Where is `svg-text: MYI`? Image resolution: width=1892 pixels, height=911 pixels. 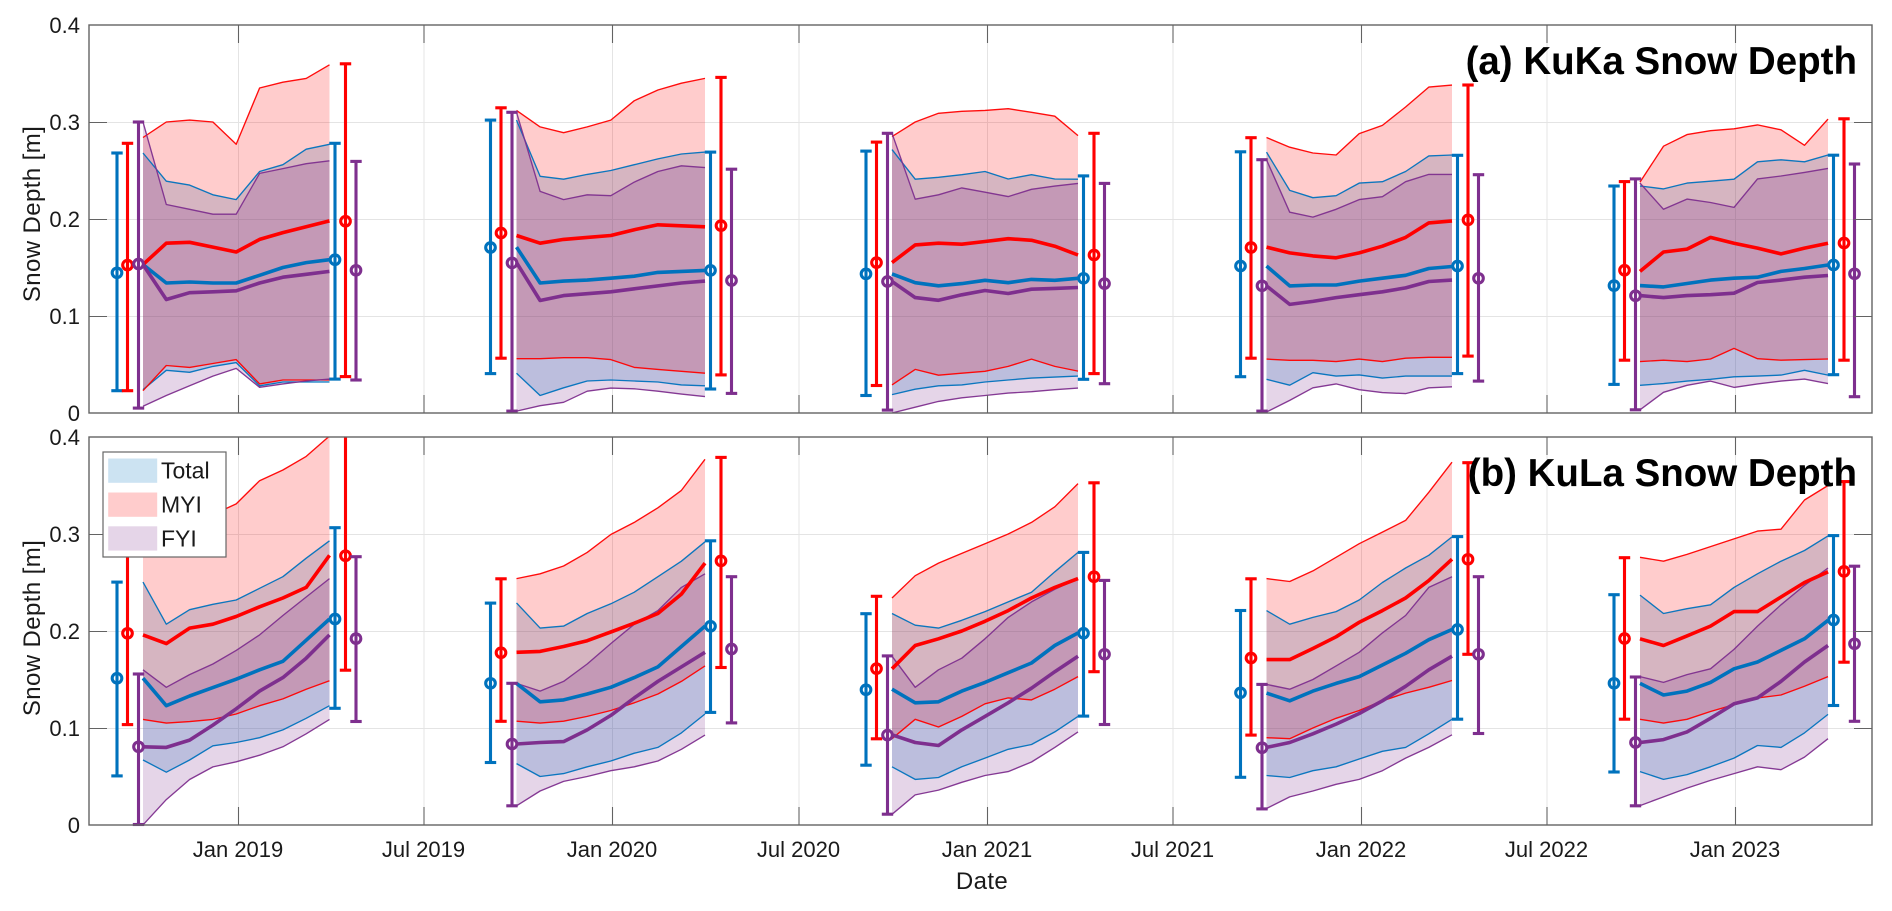
svg-text: MYI is located at coordinates (181, 505).